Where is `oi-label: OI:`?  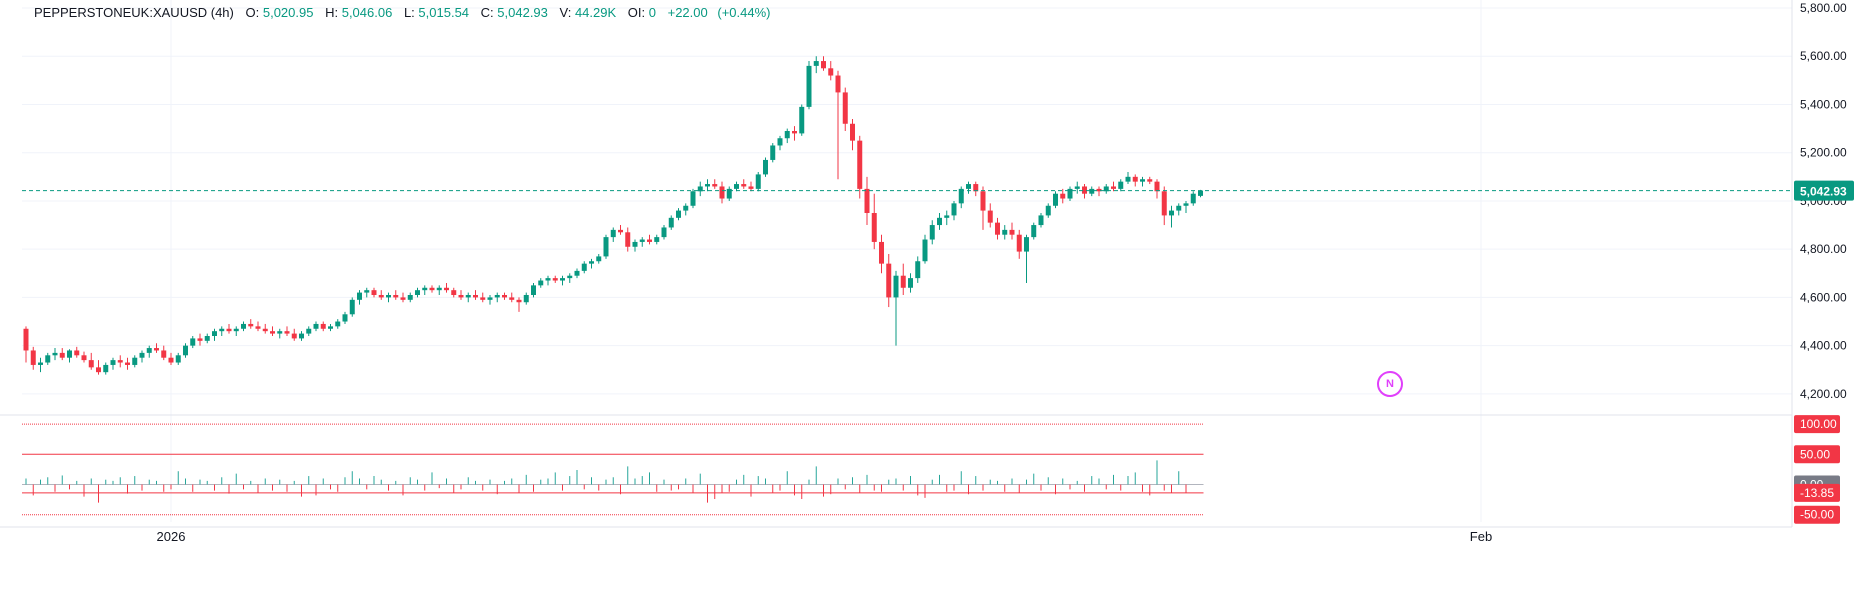
oi-label: OI: is located at coordinates (636, 12).